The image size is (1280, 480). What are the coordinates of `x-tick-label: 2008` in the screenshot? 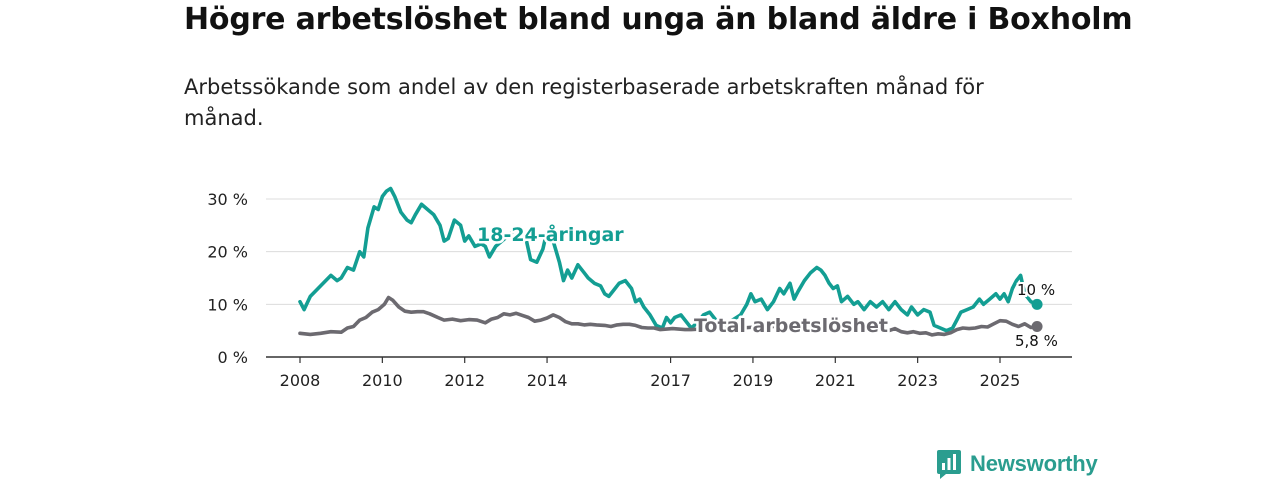 It's located at (300, 380).